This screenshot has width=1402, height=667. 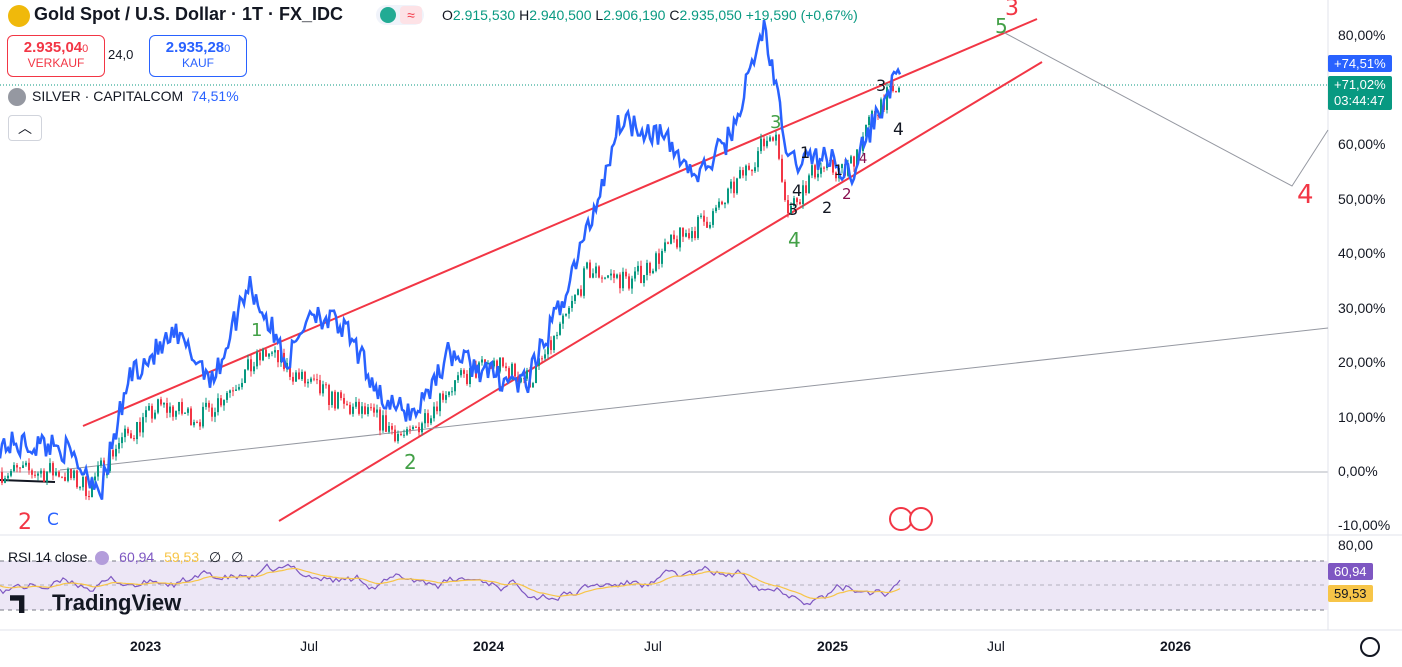 I want to click on buy-button: 2.935,280 KAUF, so click(x=198, y=56).